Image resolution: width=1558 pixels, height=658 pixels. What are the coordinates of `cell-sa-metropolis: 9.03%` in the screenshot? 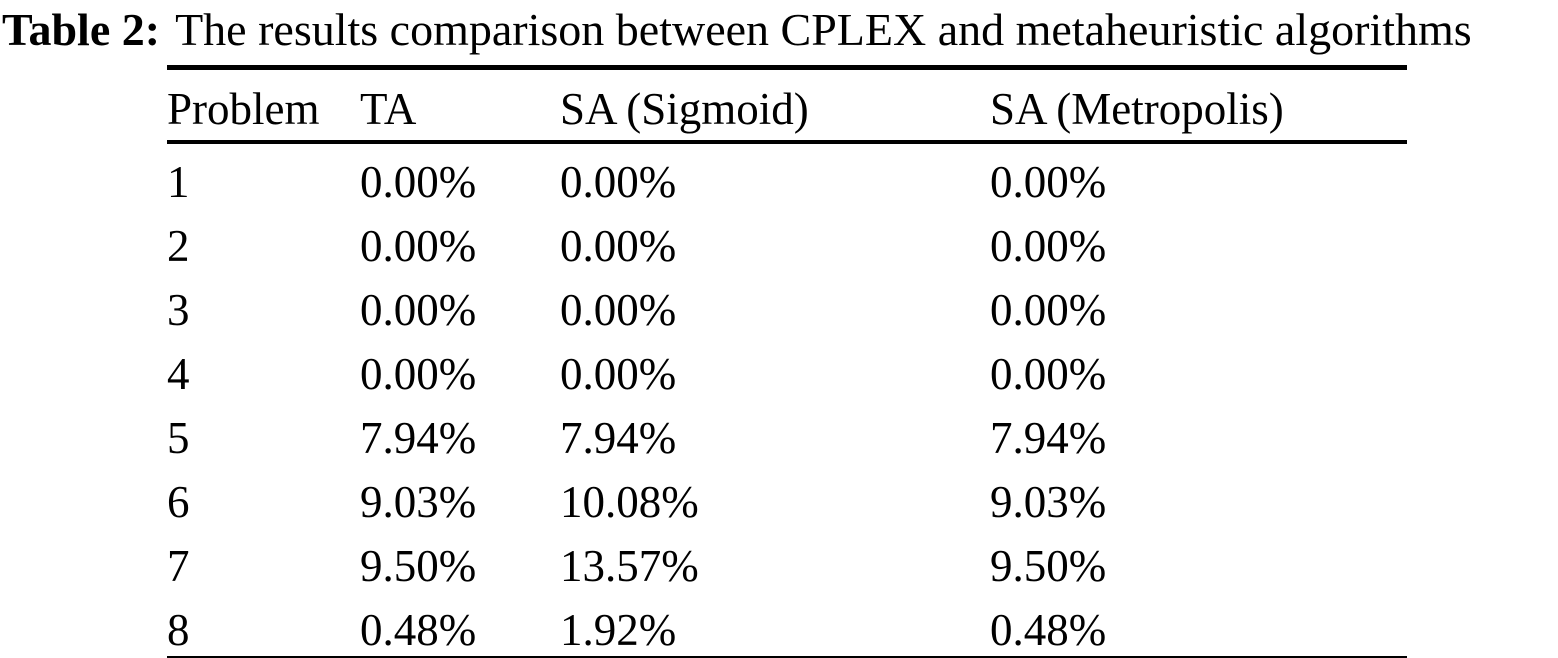 It's located at (1048, 502).